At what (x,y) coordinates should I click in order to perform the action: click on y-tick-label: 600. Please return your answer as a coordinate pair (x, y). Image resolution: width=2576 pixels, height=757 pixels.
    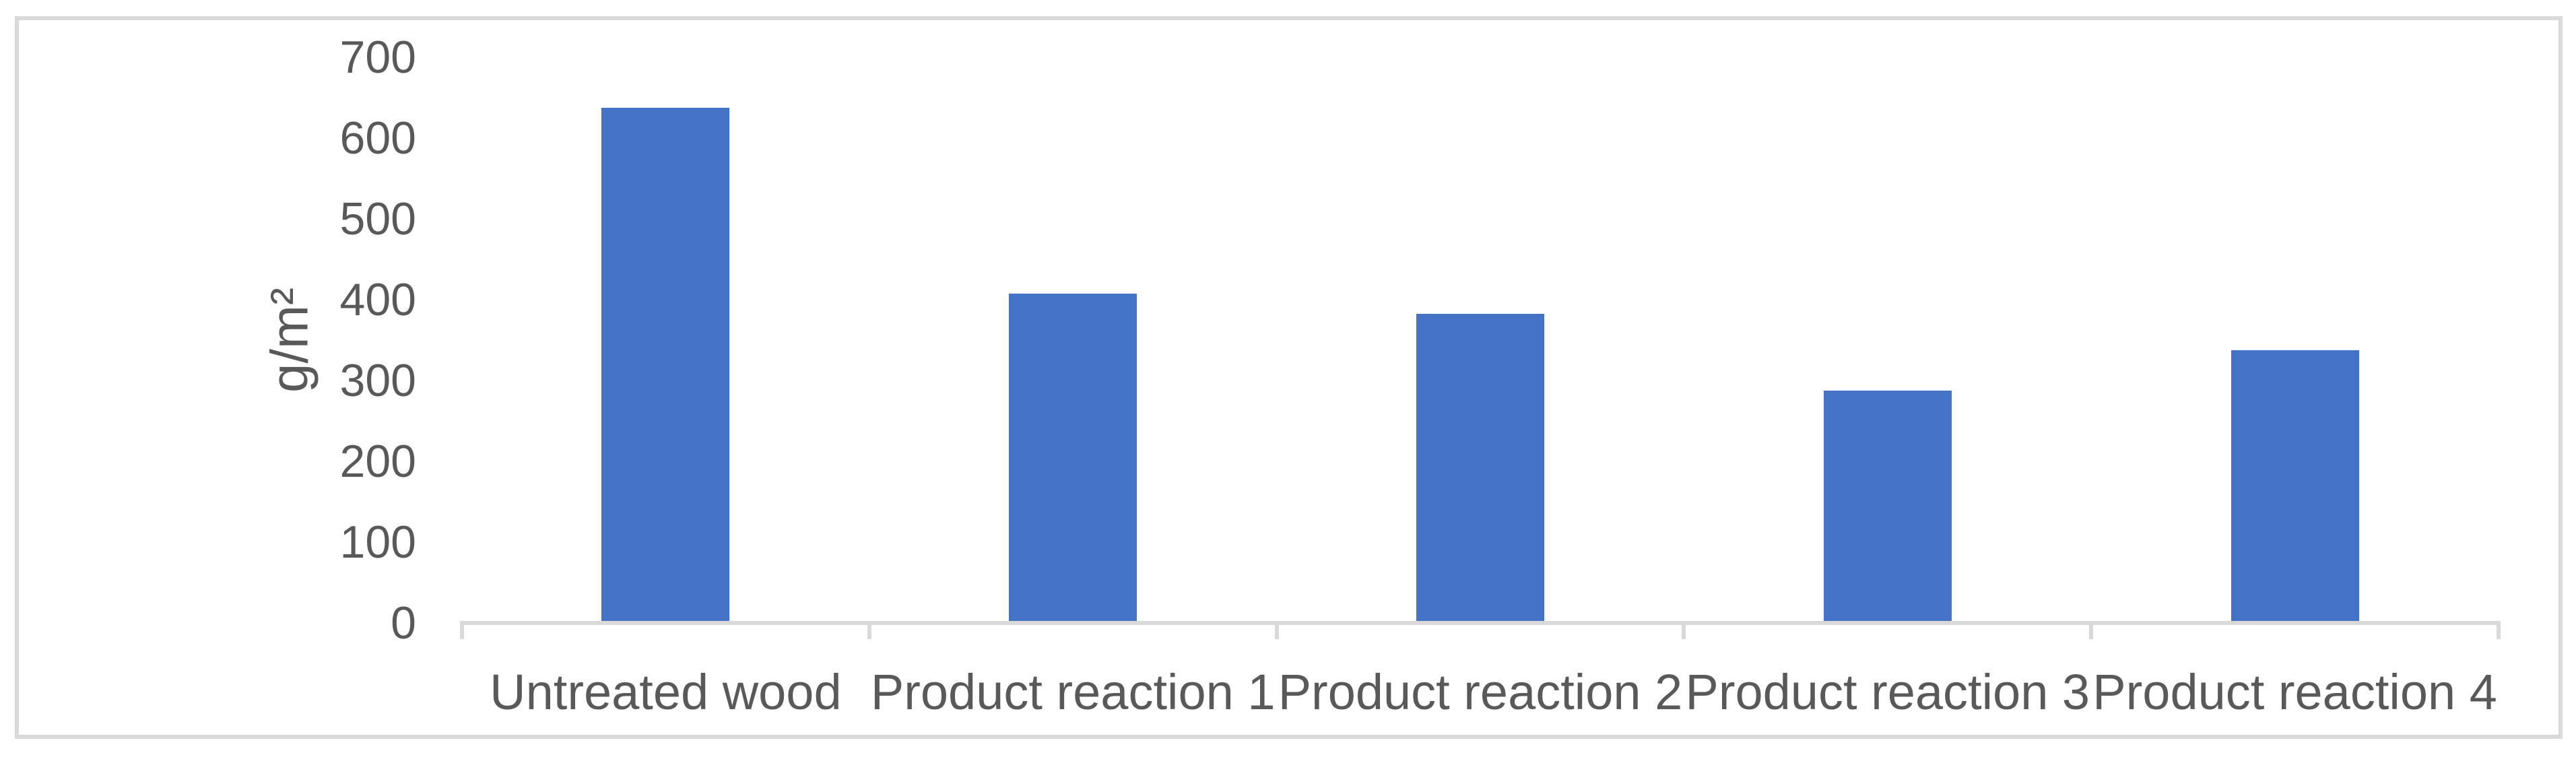
    Looking at the image, I should click on (377, 138).